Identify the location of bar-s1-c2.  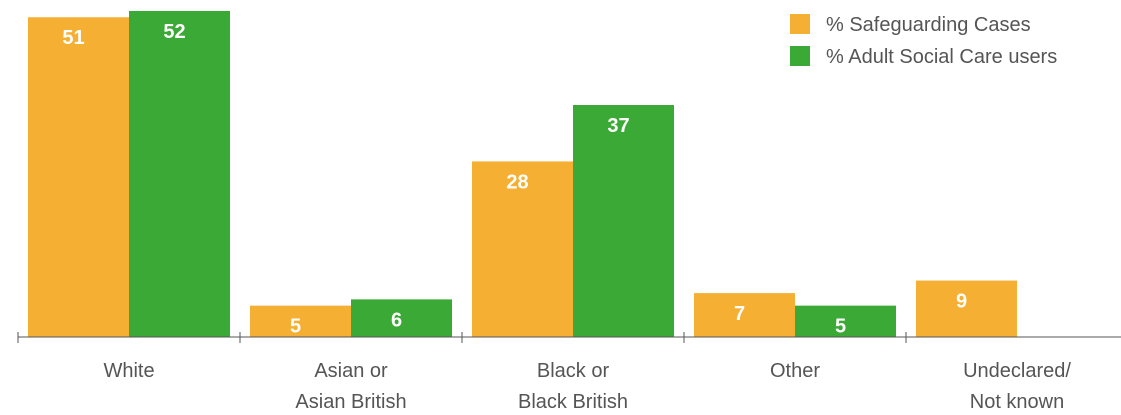
(623, 221).